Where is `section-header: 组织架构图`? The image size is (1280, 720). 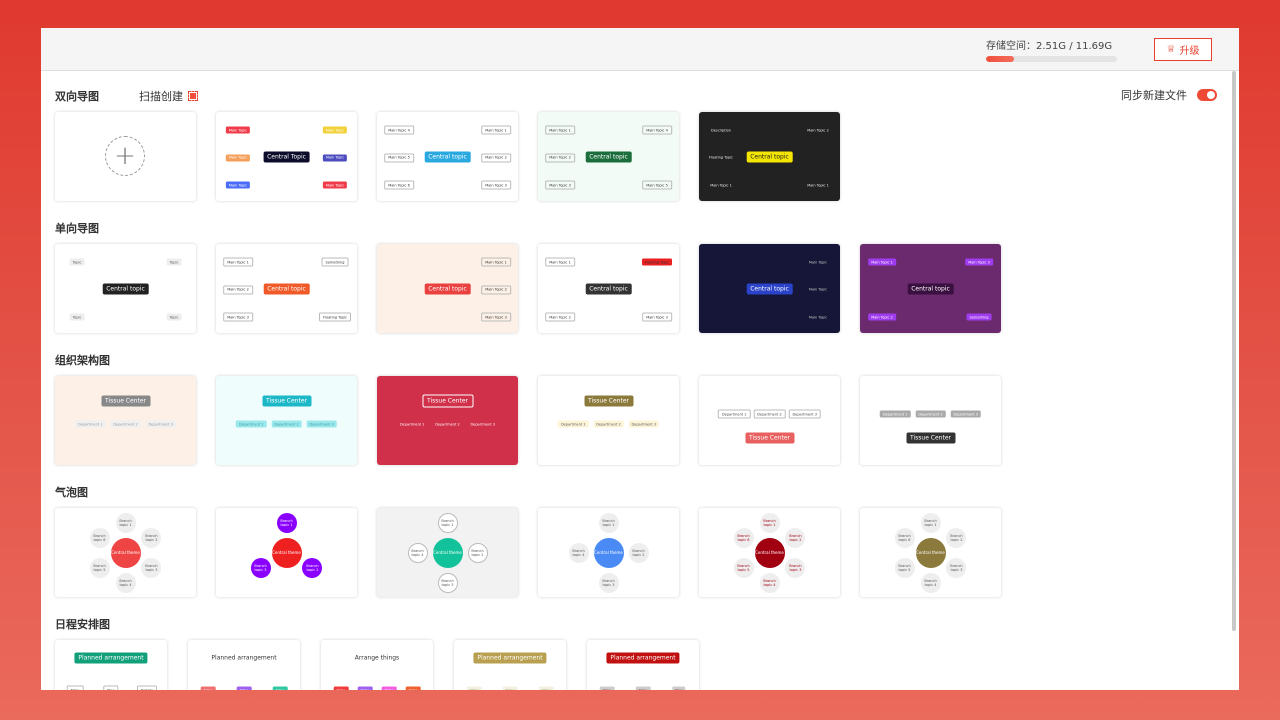
section-header: 组织架构图 is located at coordinates (647, 360).